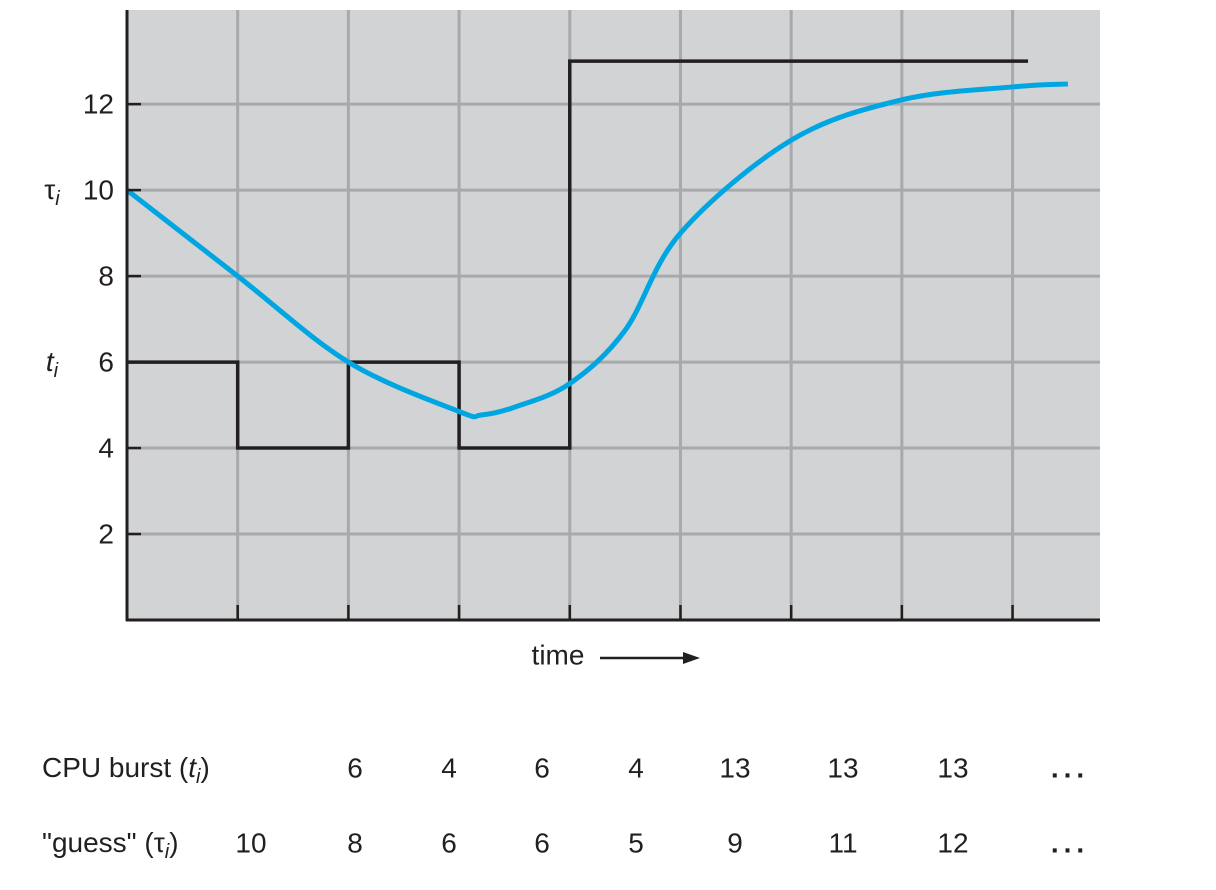 The image size is (1216, 890). I want to click on symbol: t, so click(50, 361).